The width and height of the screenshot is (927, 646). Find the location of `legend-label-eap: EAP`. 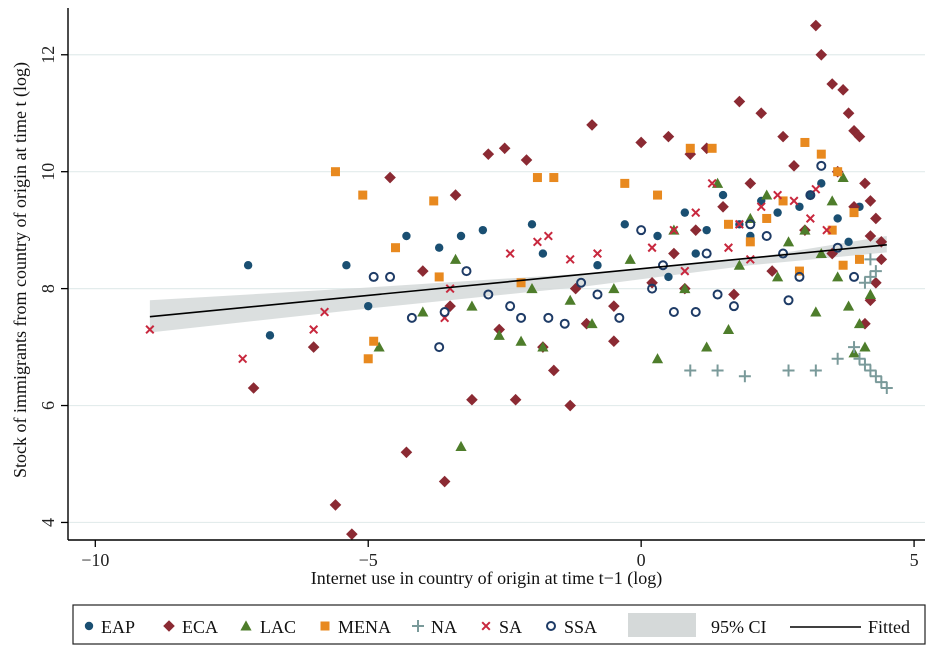

legend-label-eap: EAP is located at coordinates (118, 627).